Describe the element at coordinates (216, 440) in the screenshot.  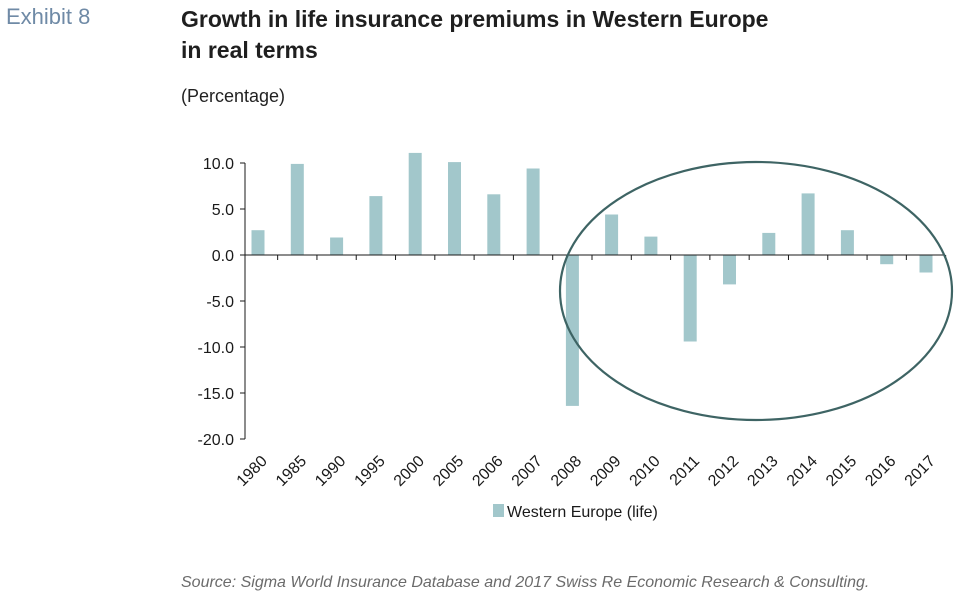
I see `y-tick-label: -20.0` at that location.